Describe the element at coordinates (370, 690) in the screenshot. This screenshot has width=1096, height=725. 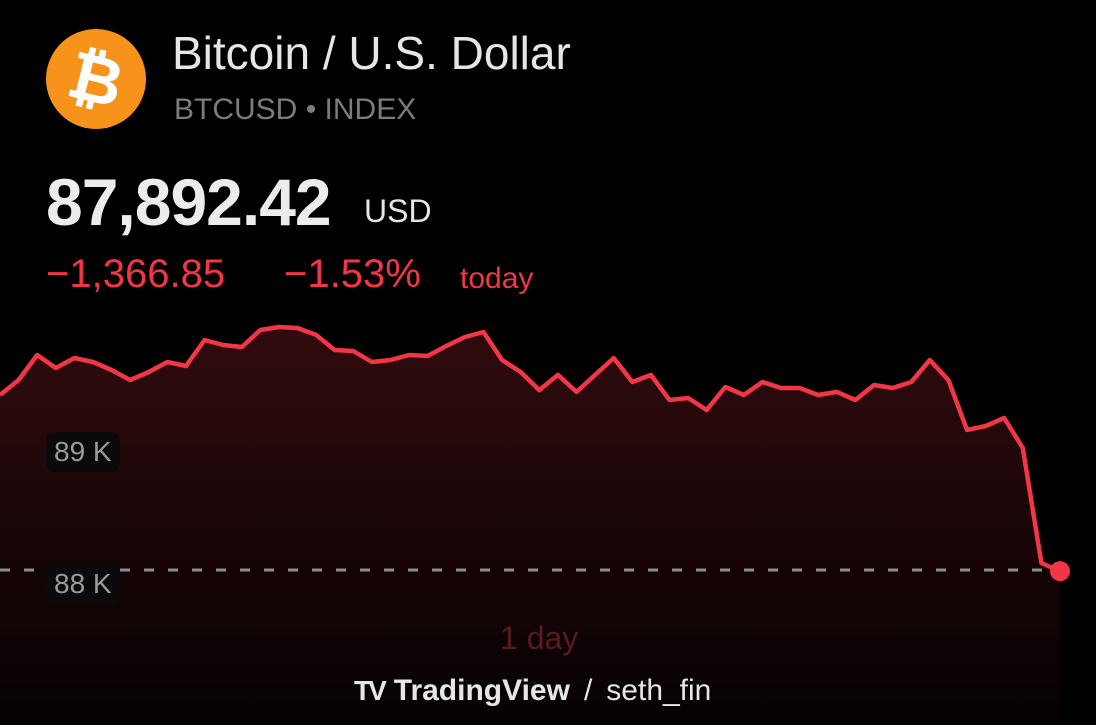
I see `tradingview-logo-icon: TV` at that location.